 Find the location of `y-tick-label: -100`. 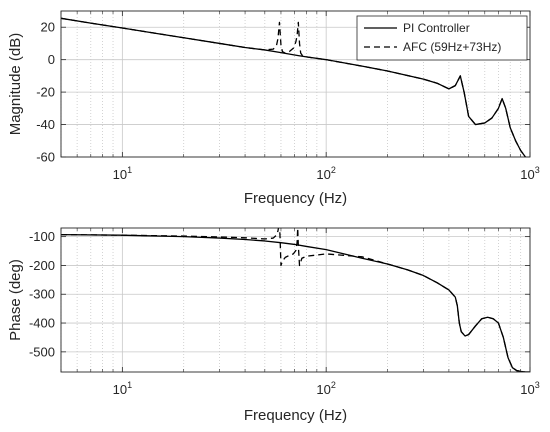

y-tick-label: -100 is located at coordinates (42, 236).